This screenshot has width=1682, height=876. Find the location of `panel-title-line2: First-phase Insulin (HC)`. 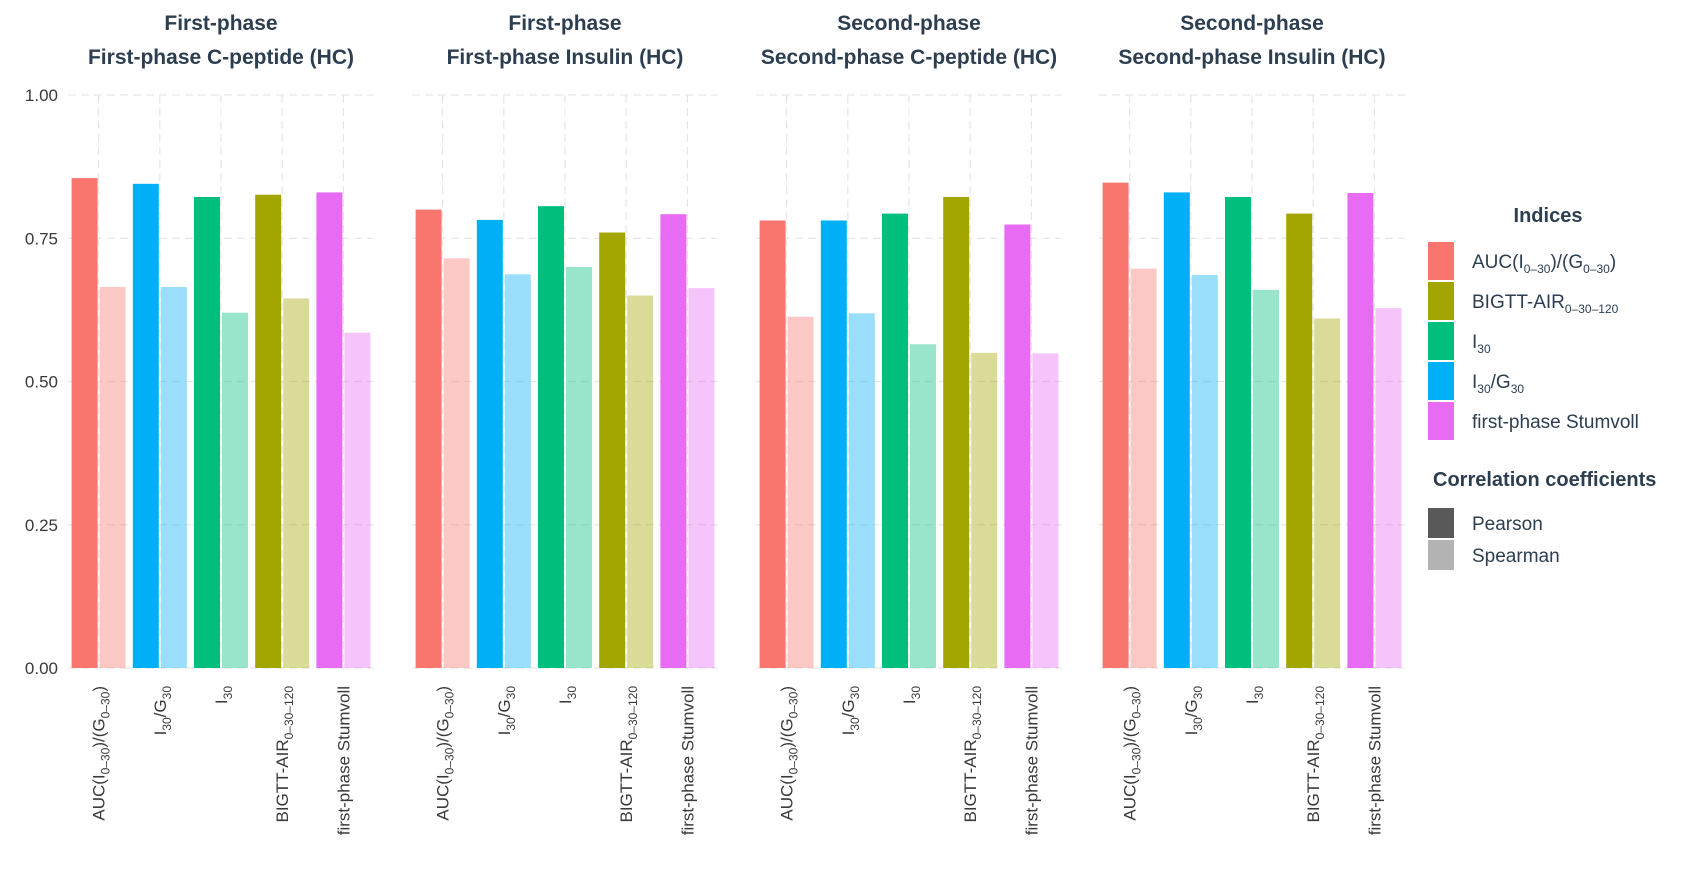

panel-title-line2: First-phase Insulin (HC) is located at coordinates (565, 57).